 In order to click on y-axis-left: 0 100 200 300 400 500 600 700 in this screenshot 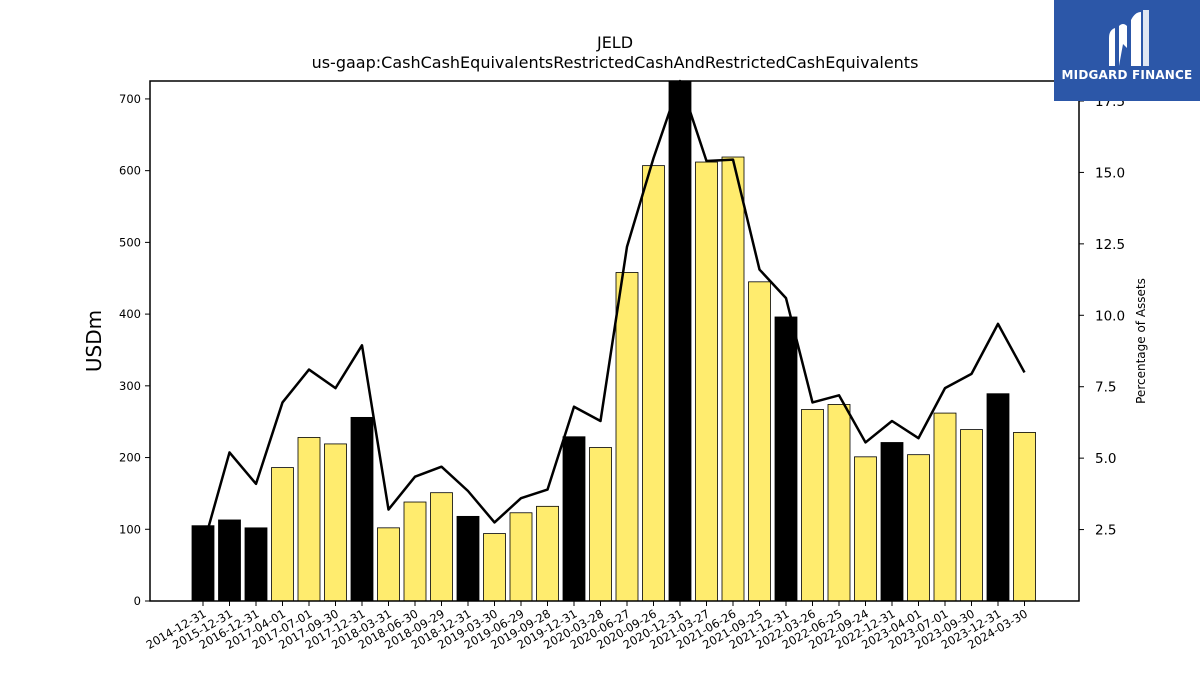, I will do `click(134, 350)`.